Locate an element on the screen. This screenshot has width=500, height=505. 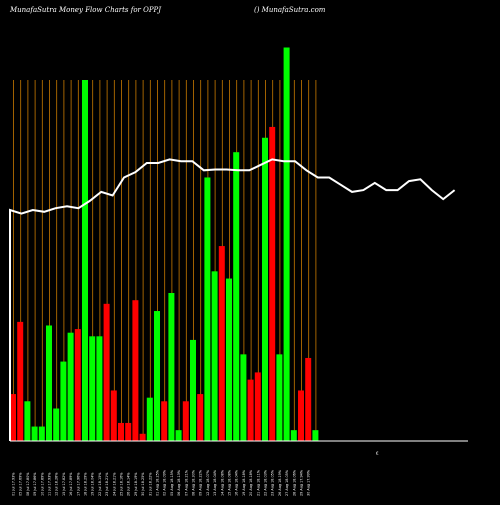
x-tick-label: 23 Jul 18.21% is located at coordinates (107, 484).